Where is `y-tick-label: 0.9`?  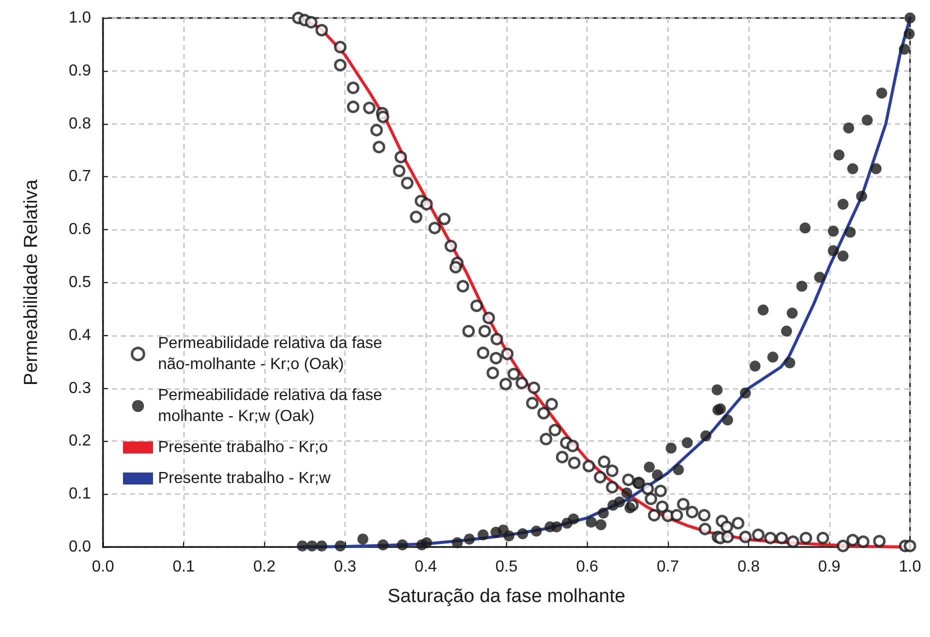
y-tick-label: 0.9 is located at coordinates (80, 71).